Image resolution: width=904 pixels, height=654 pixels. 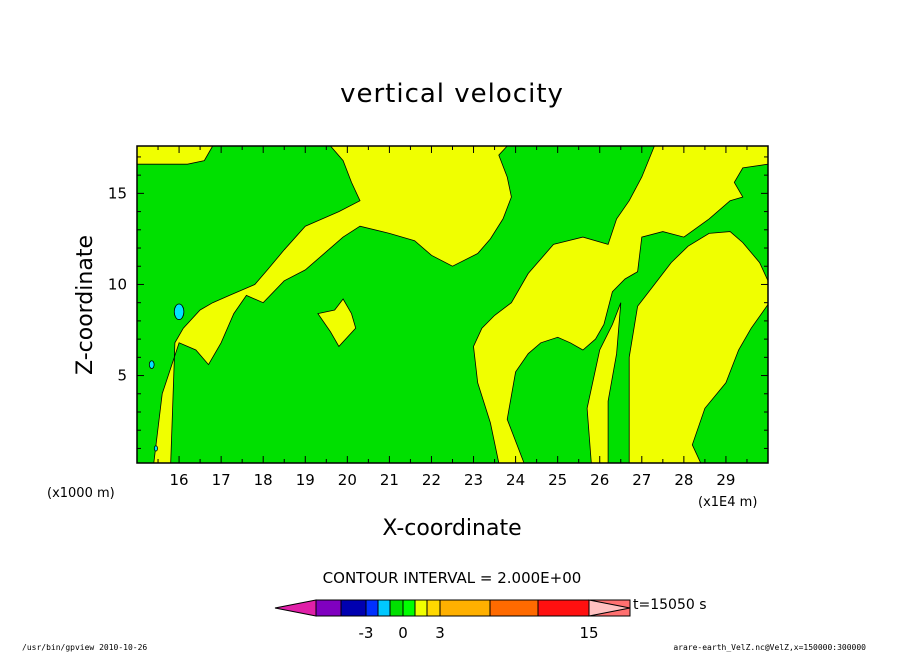 What do you see at coordinates (295, 608) in the screenshot?
I see `colorbar-arrow-left` at bounding box center [295, 608].